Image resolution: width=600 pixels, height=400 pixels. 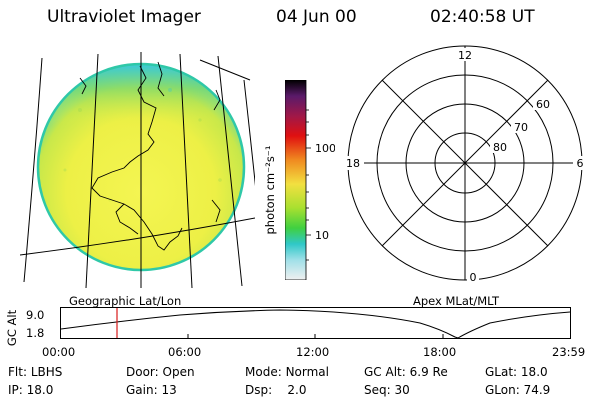 I want to click on colorbar-axis-title-container: photon cm⁻²s⁻¹, so click(x=270, y=190).